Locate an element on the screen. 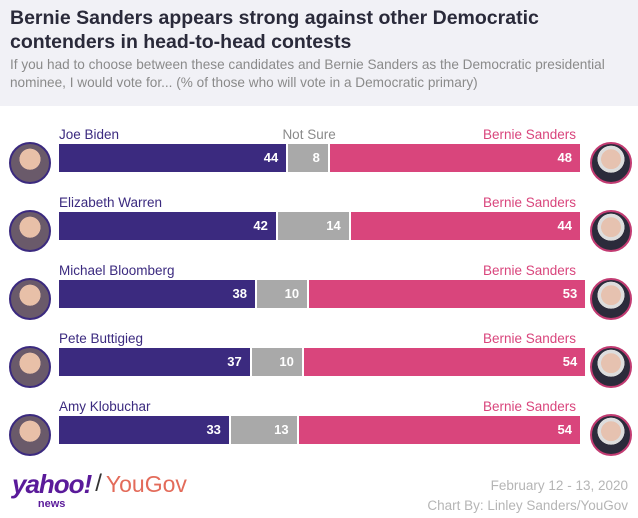 The width and height of the screenshot is (638, 518). category-label: Amy Klobuchar is located at coordinates (105, 406).